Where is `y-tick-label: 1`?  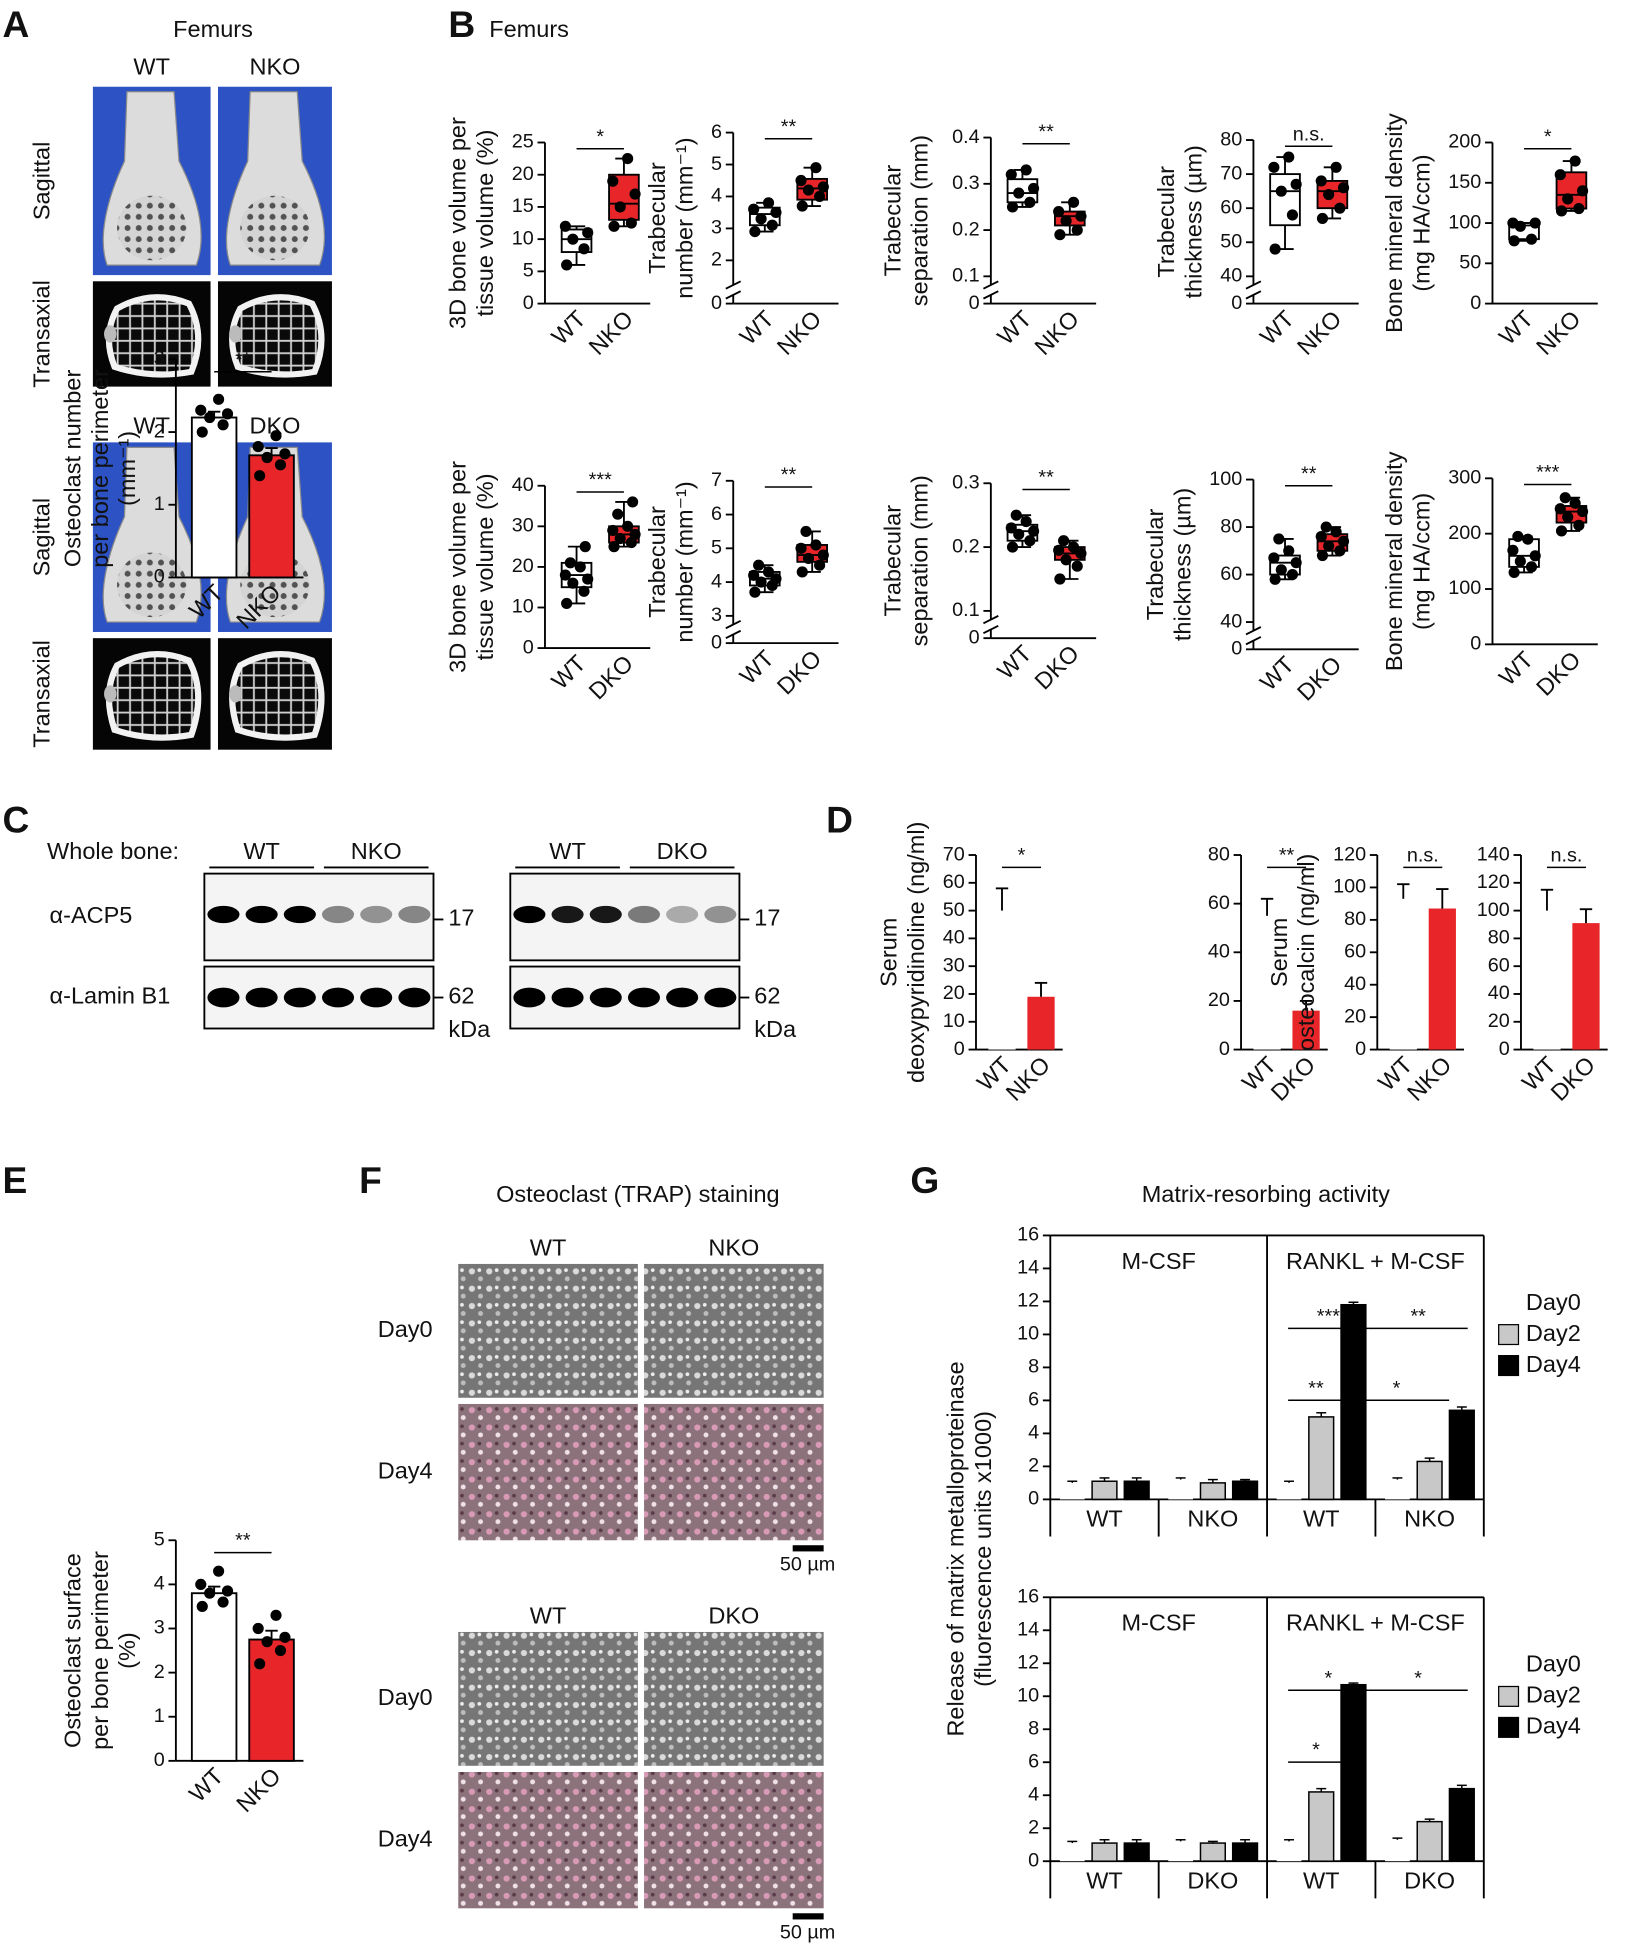
y-tick-label: 1 is located at coordinates (159, 504).